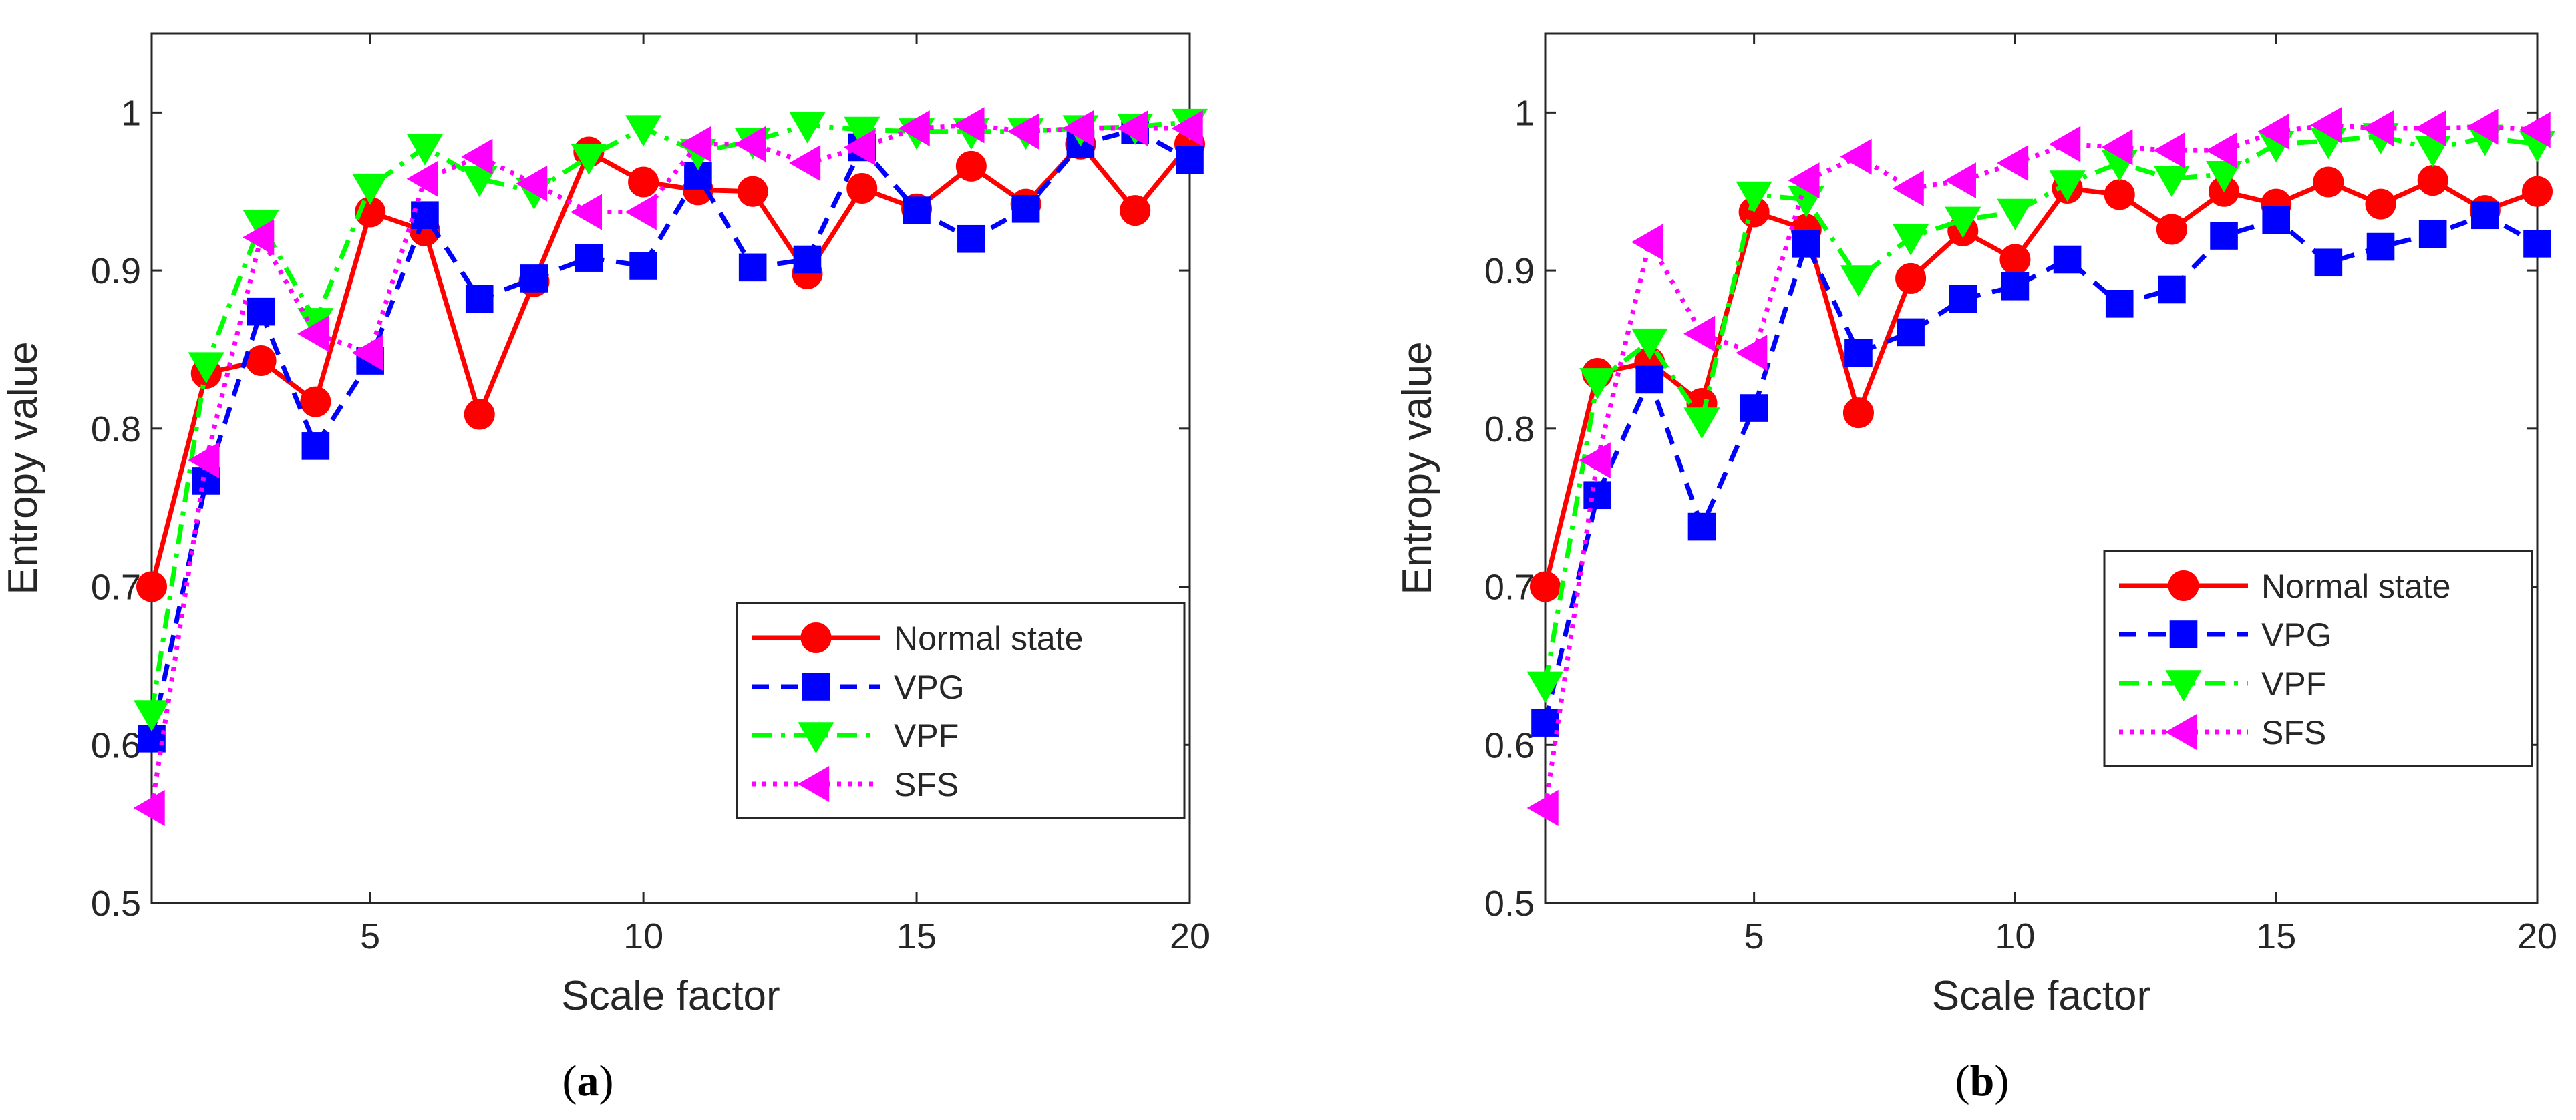 The width and height of the screenshot is (2576, 1120). What do you see at coordinates (1509, 588) in the screenshot?
I see `panel-b-ytick-label: 0.7` at bounding box center [1509, 588].